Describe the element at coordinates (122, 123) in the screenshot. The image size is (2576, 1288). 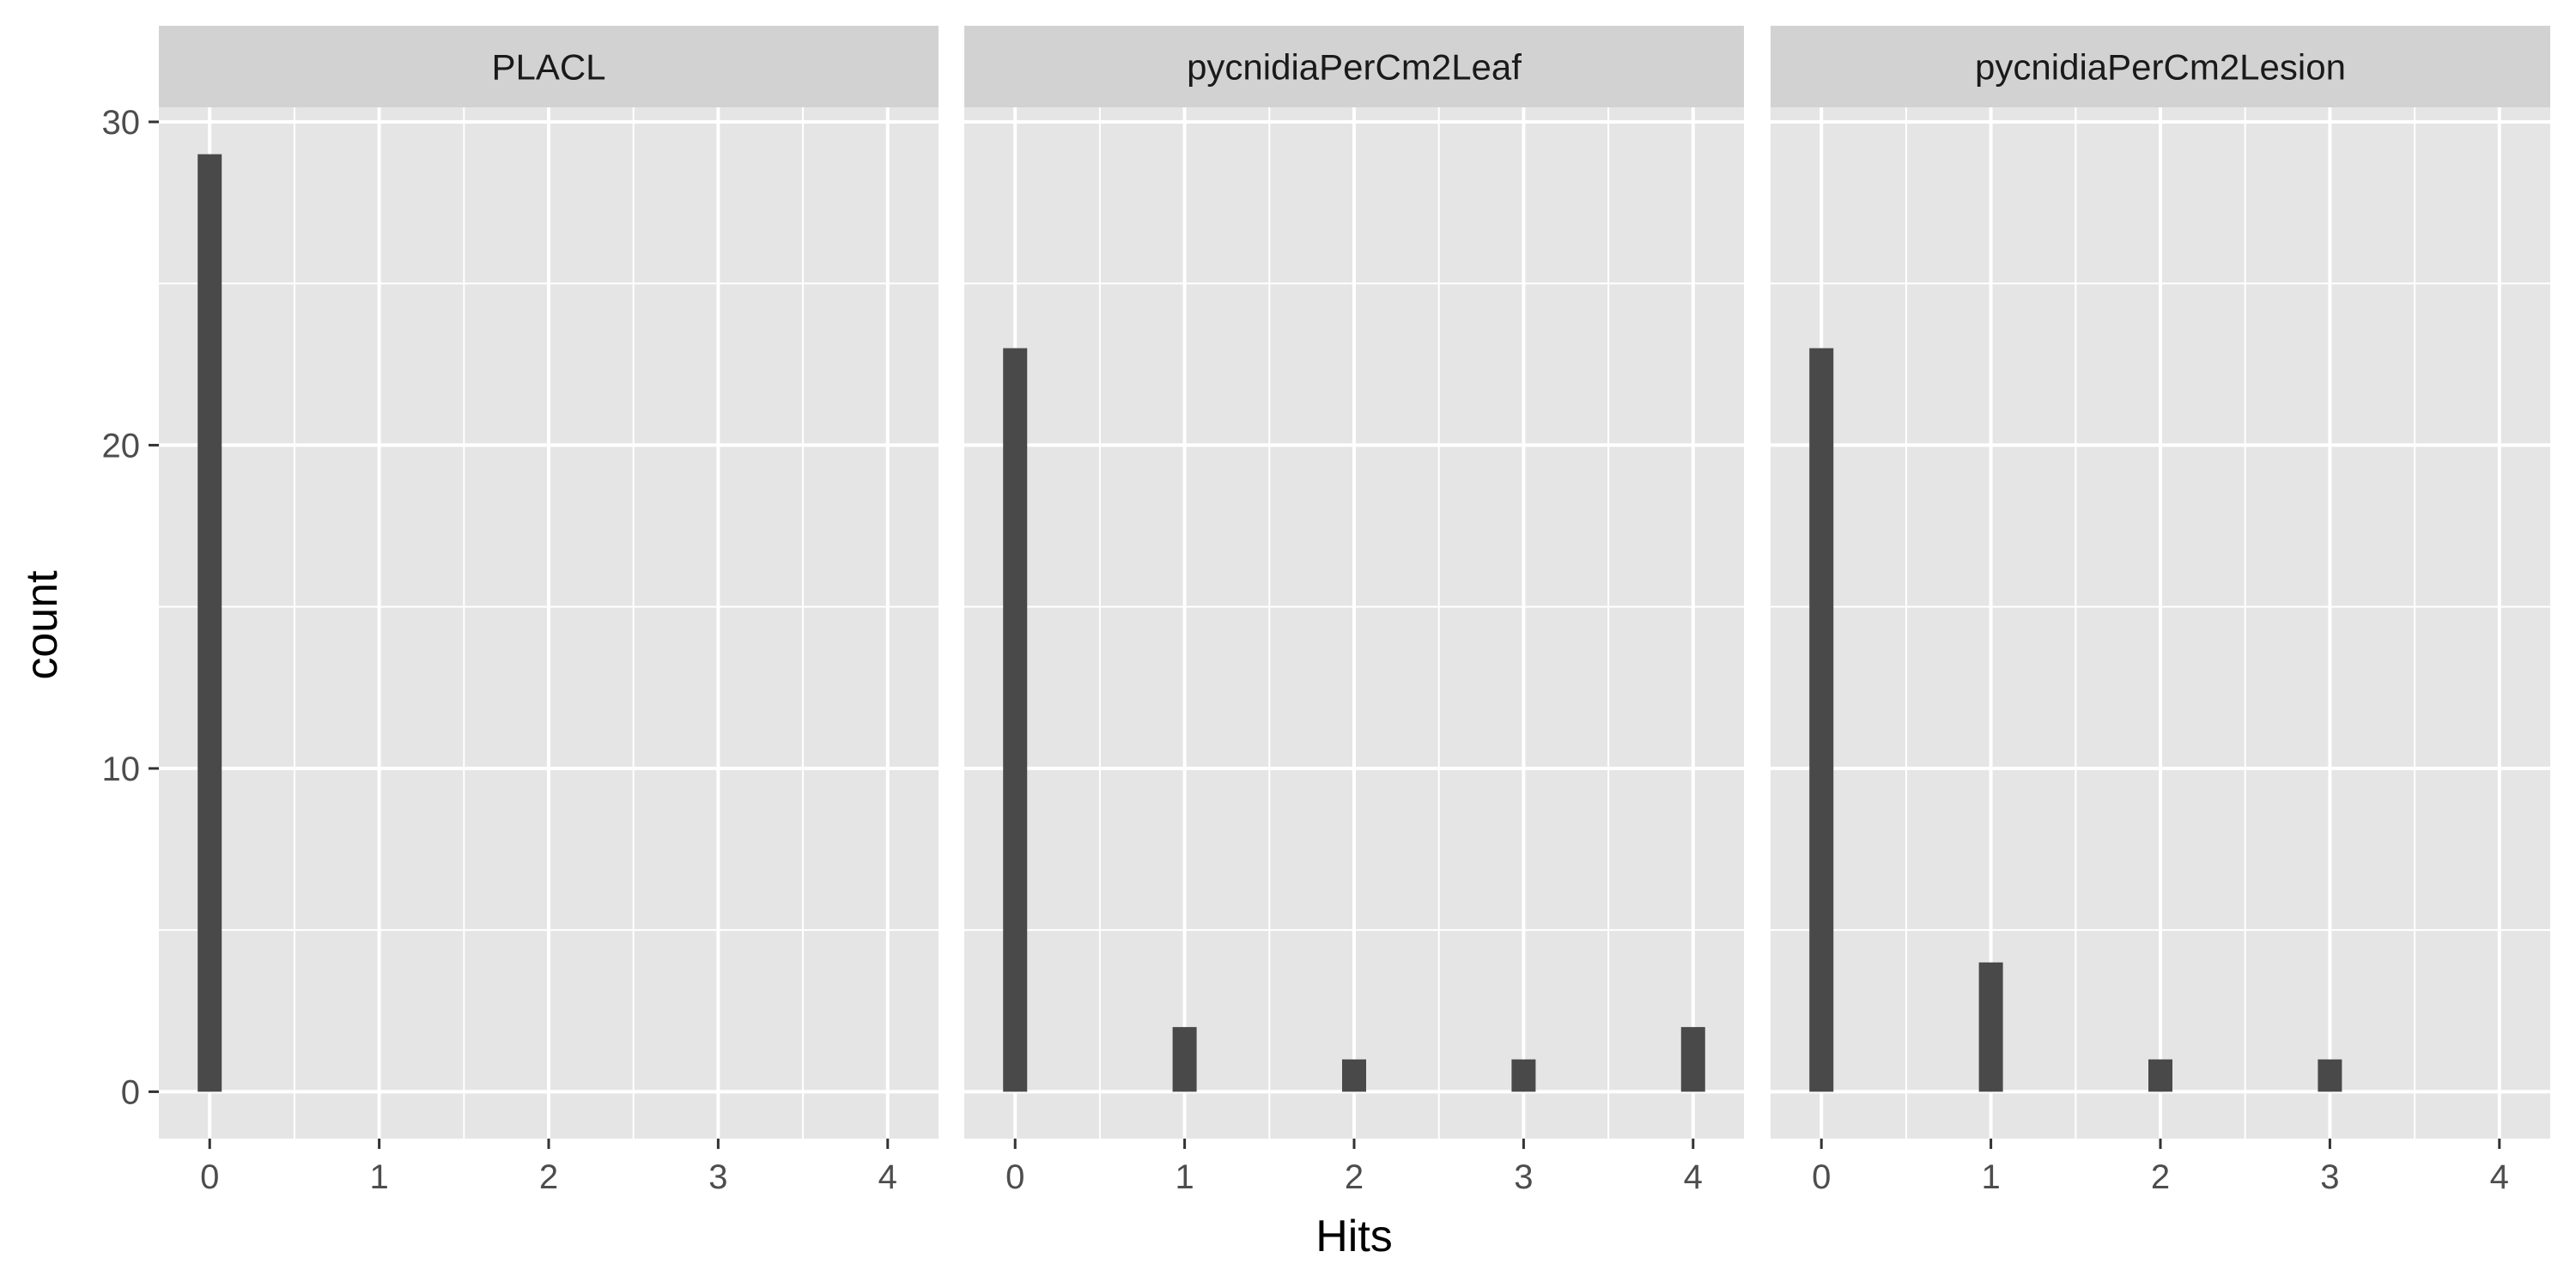
I see `y-tick-label: 30` at that location.